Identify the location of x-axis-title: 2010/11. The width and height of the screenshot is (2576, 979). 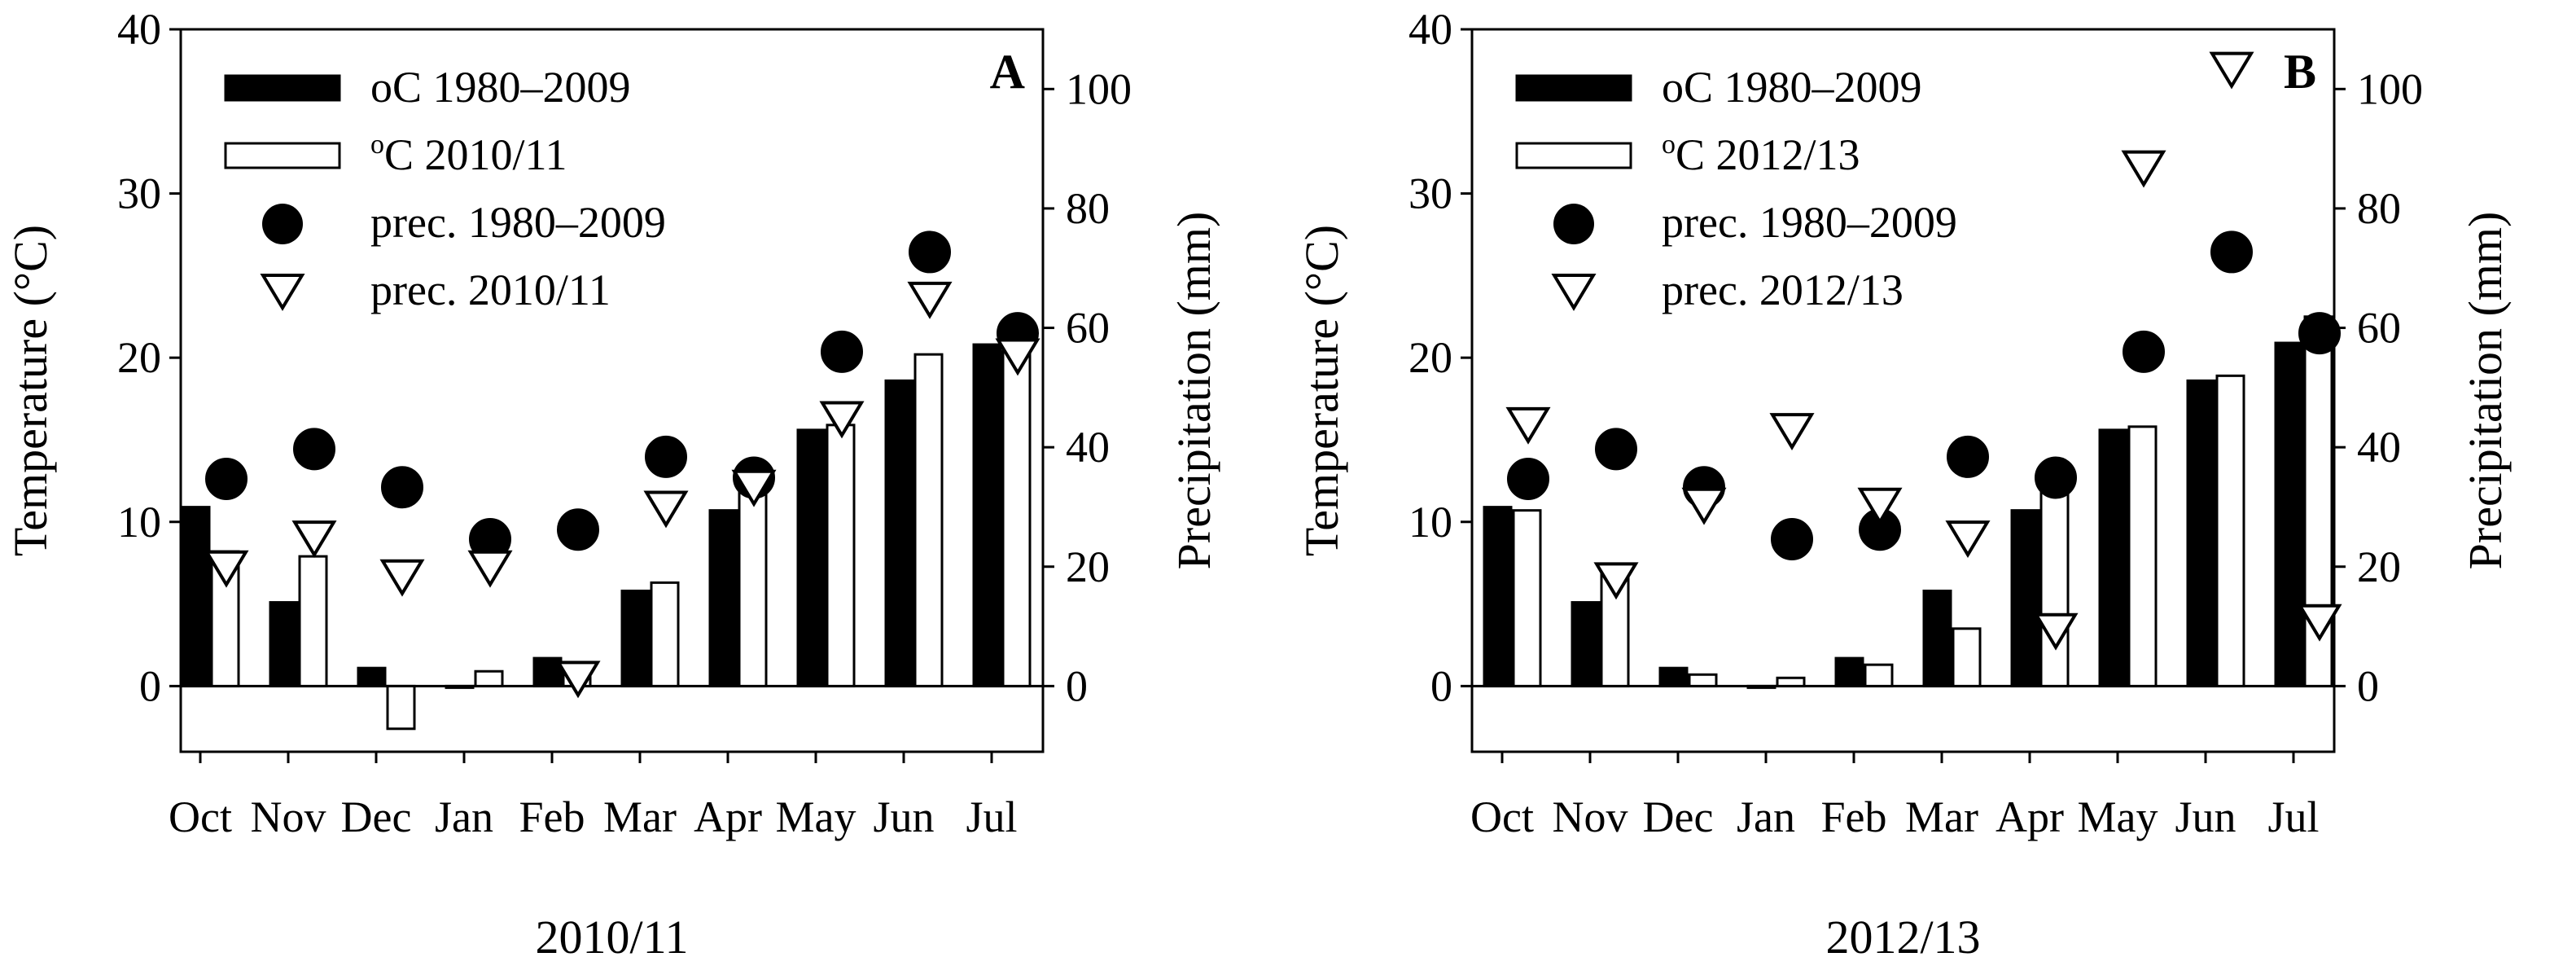
(612, 938).